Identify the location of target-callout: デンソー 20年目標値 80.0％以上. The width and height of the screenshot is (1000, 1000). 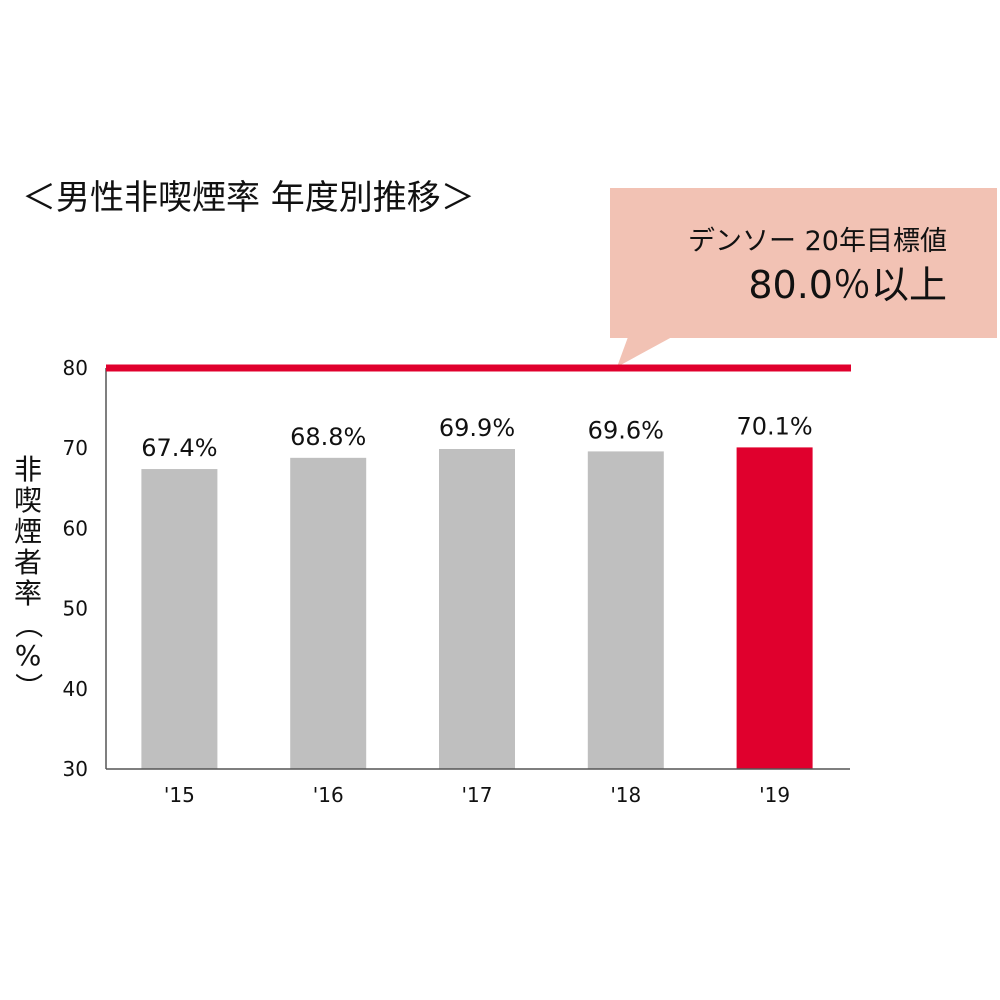
(803, 263).